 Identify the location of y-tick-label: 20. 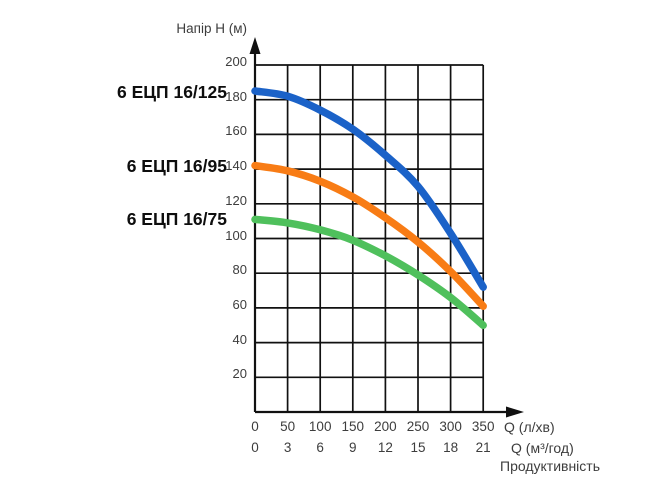
(239, 374).